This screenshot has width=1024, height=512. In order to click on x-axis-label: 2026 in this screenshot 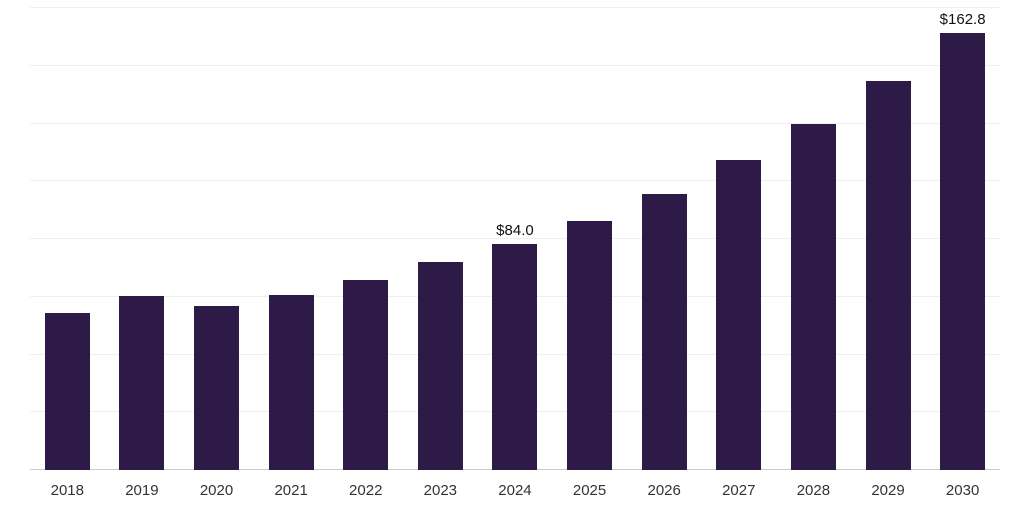, I will do `click(664, 490)`.